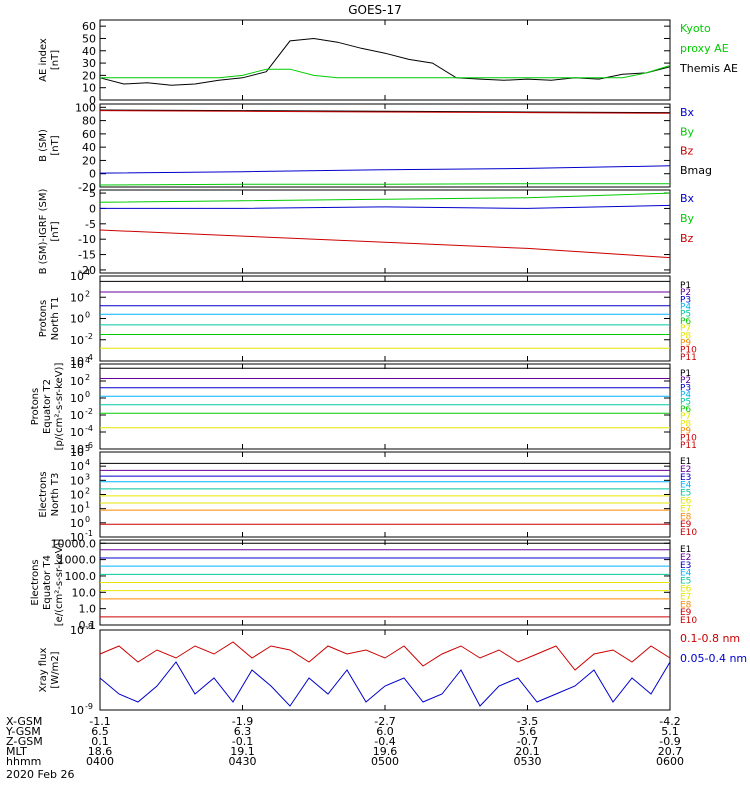 The height and width of the screenshot is (800, 750). What do you see at coordinates (696, 170) in the screenshot?
I see `legend-label: Bmag` at bounding box center [696, 170].